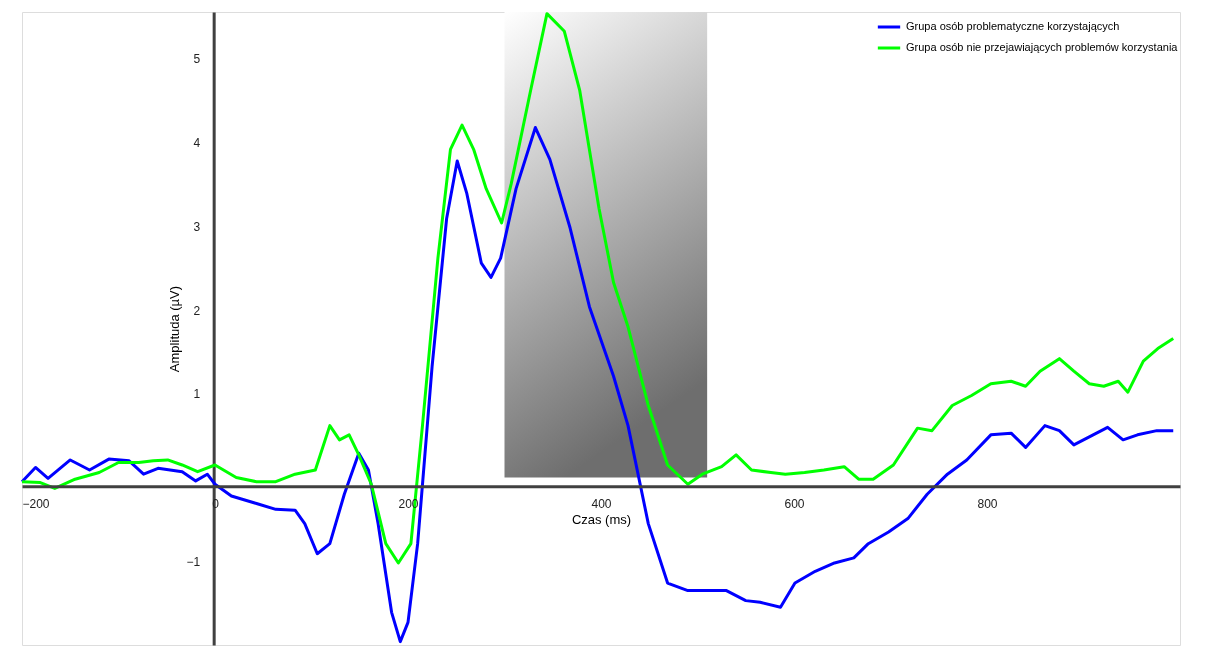  Describe the element at coordinates (601, 519) in the screenshot. I see `x-axis-title: Czas (ms)` at that location.